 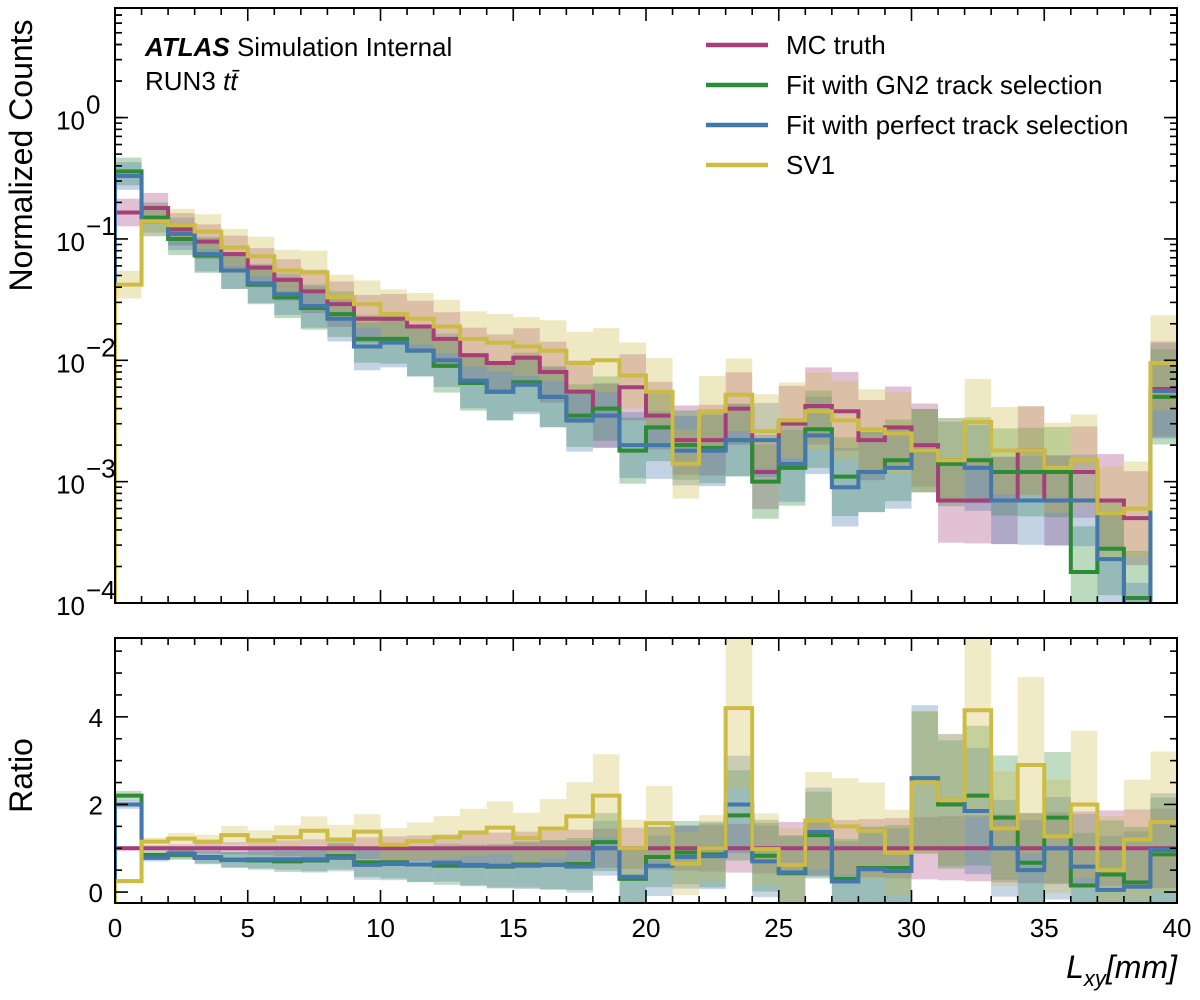 I want to click on x-tick-label: 25, so click(x=778, y=928).